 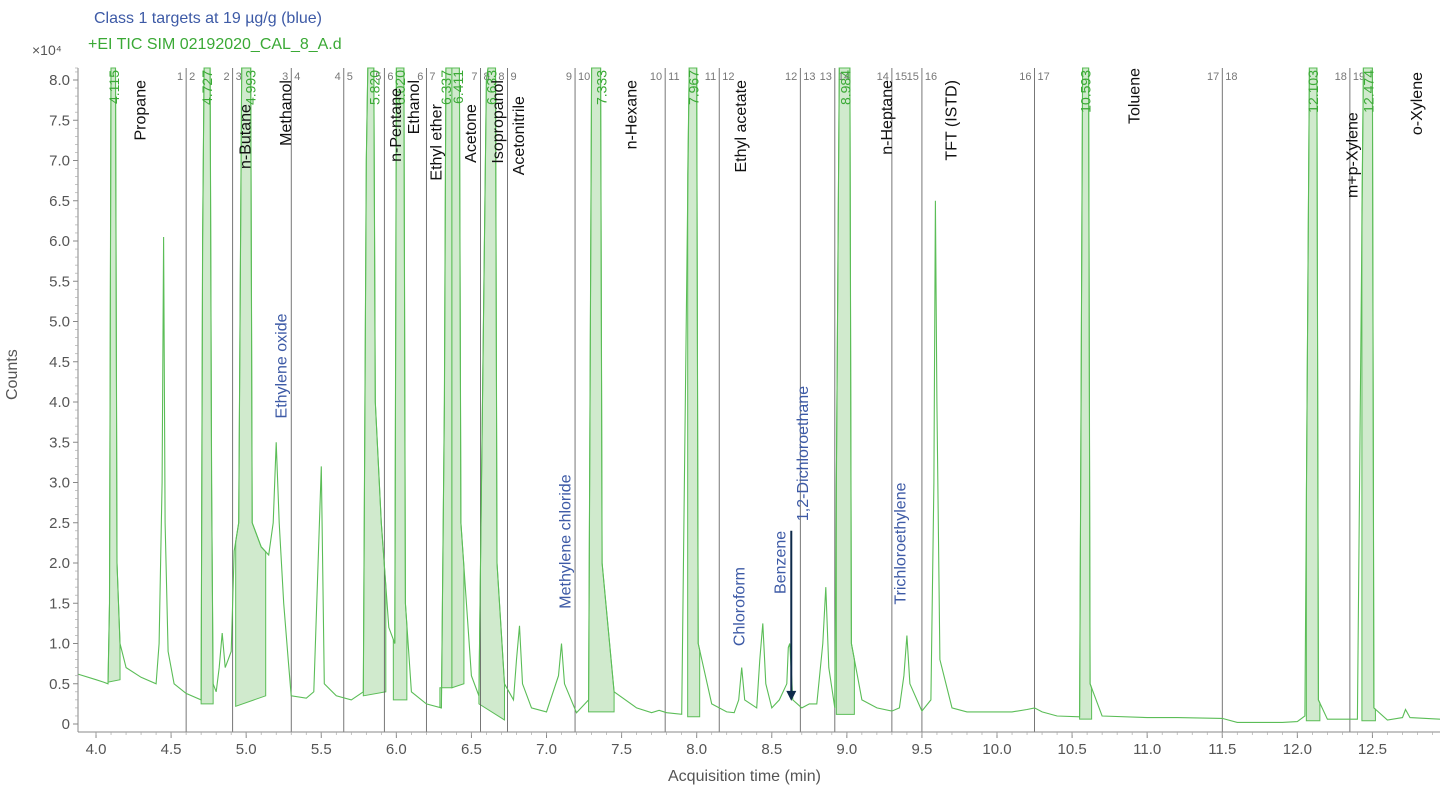 What do you see at coordinates (566, 541) in the screenshot?
I see `compound-label: Methylene chloride` at bounding box center [566, 541].